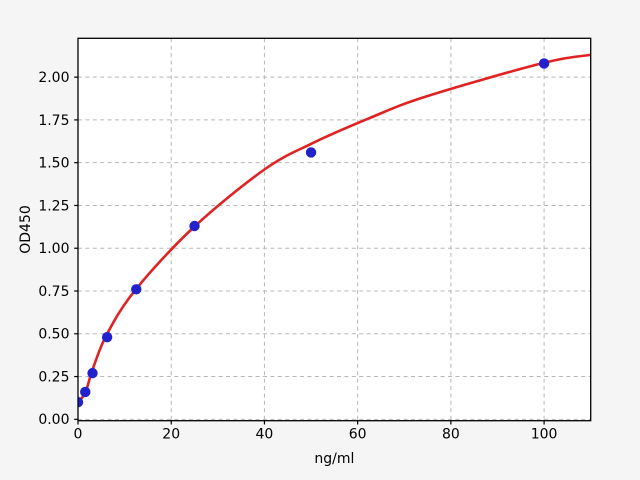 The width and height of the screenshot is (640, 480). What do you see at coordinates (53, 206) in the screenshot?
I see `y-tick-label: 1.25` at bounding box center [53, 206].